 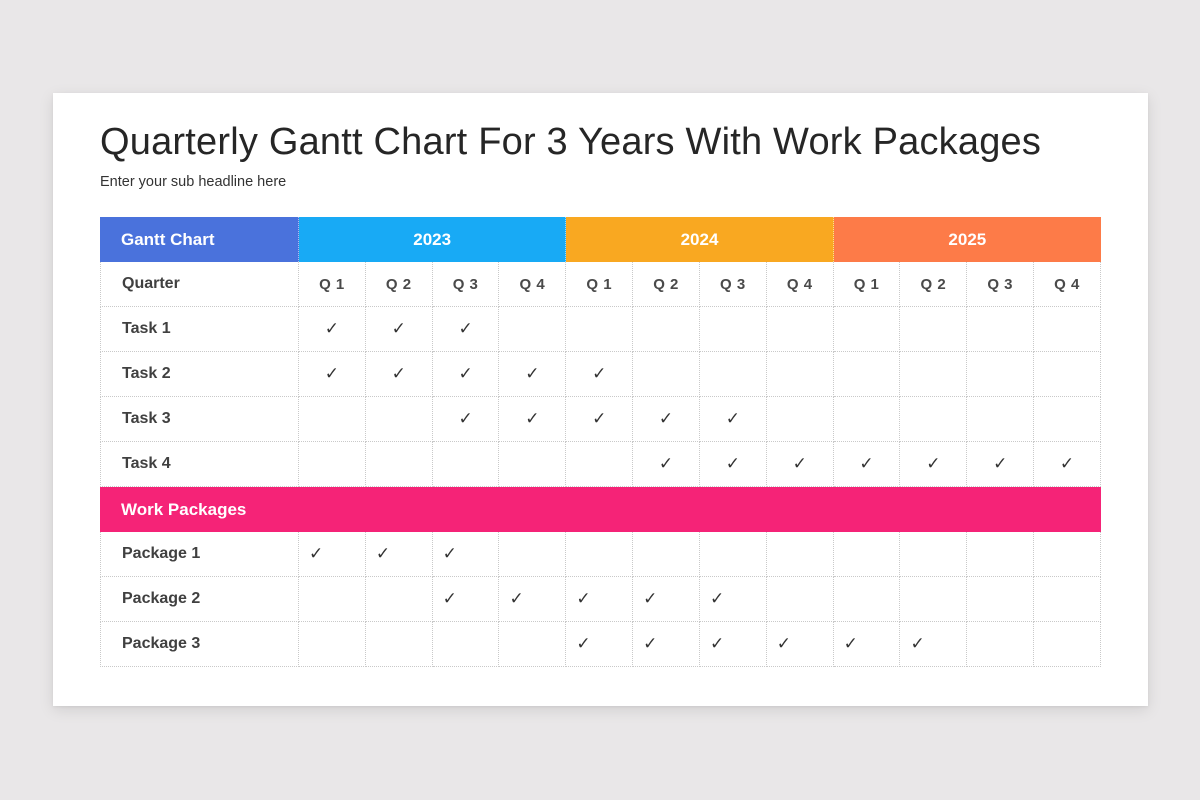 What do you see at coordinates (600, 599) in the screenshot?
I see `package-row: Package 2 ✓ ✓ ✓ ✓ ✓` at bounding box center [600, 599].